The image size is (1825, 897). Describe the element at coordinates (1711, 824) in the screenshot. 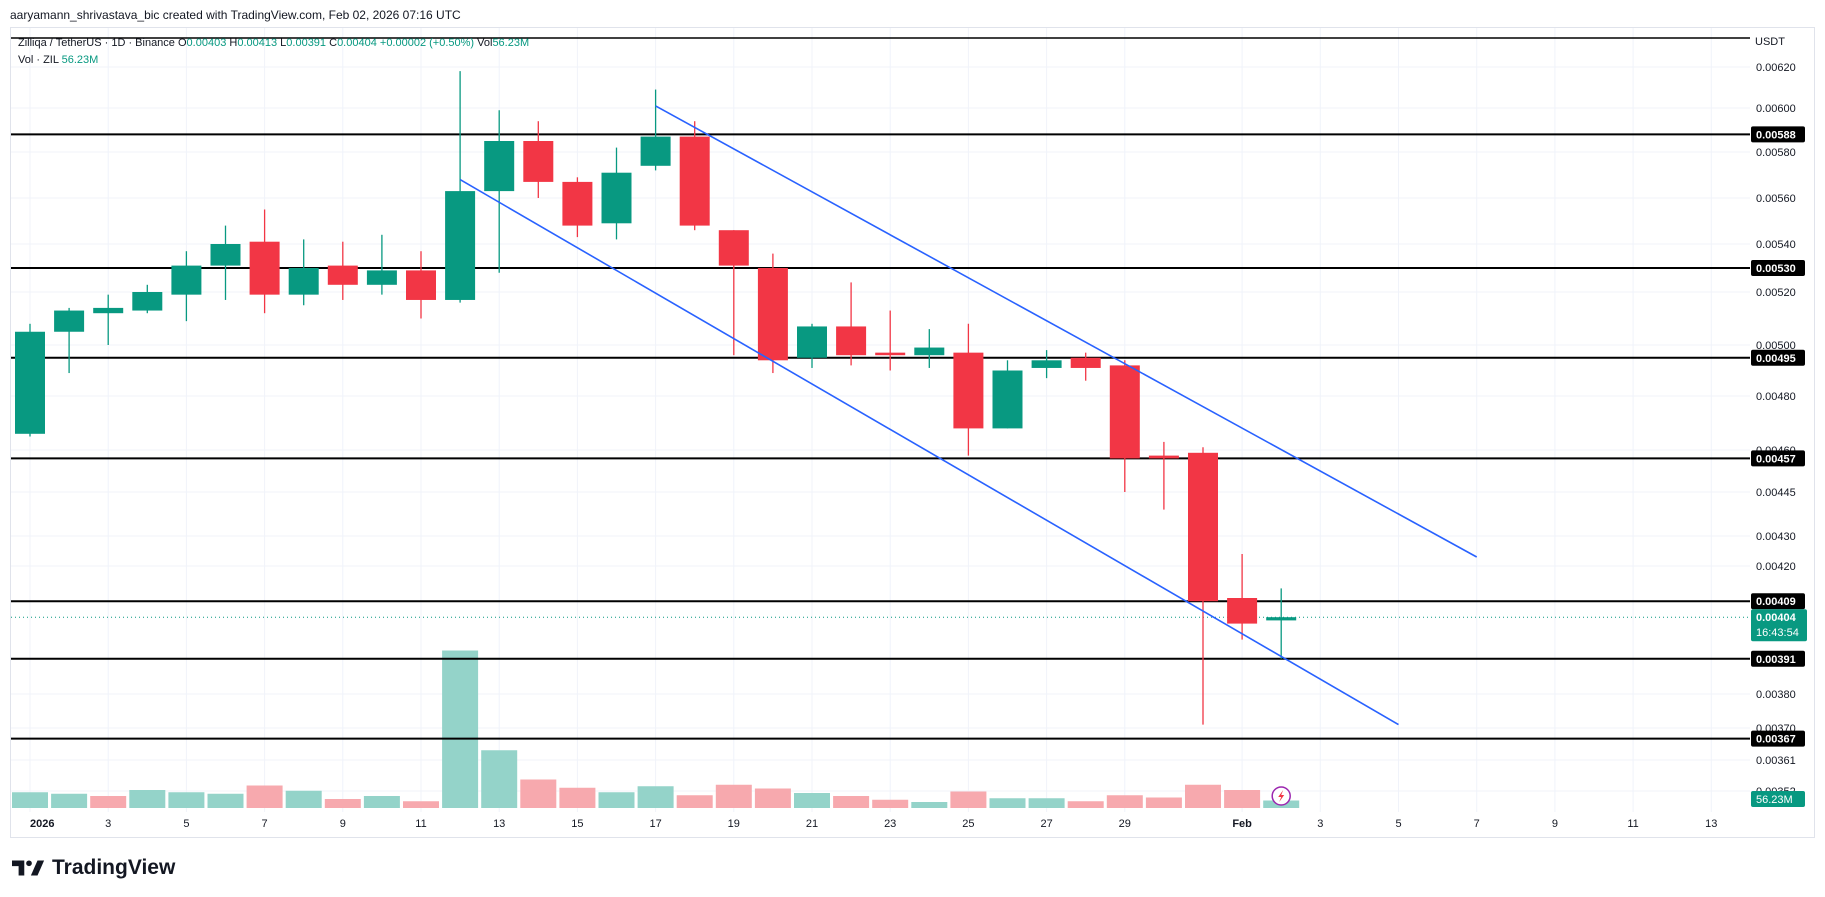

I see `x-tick-label: 13` at that location.